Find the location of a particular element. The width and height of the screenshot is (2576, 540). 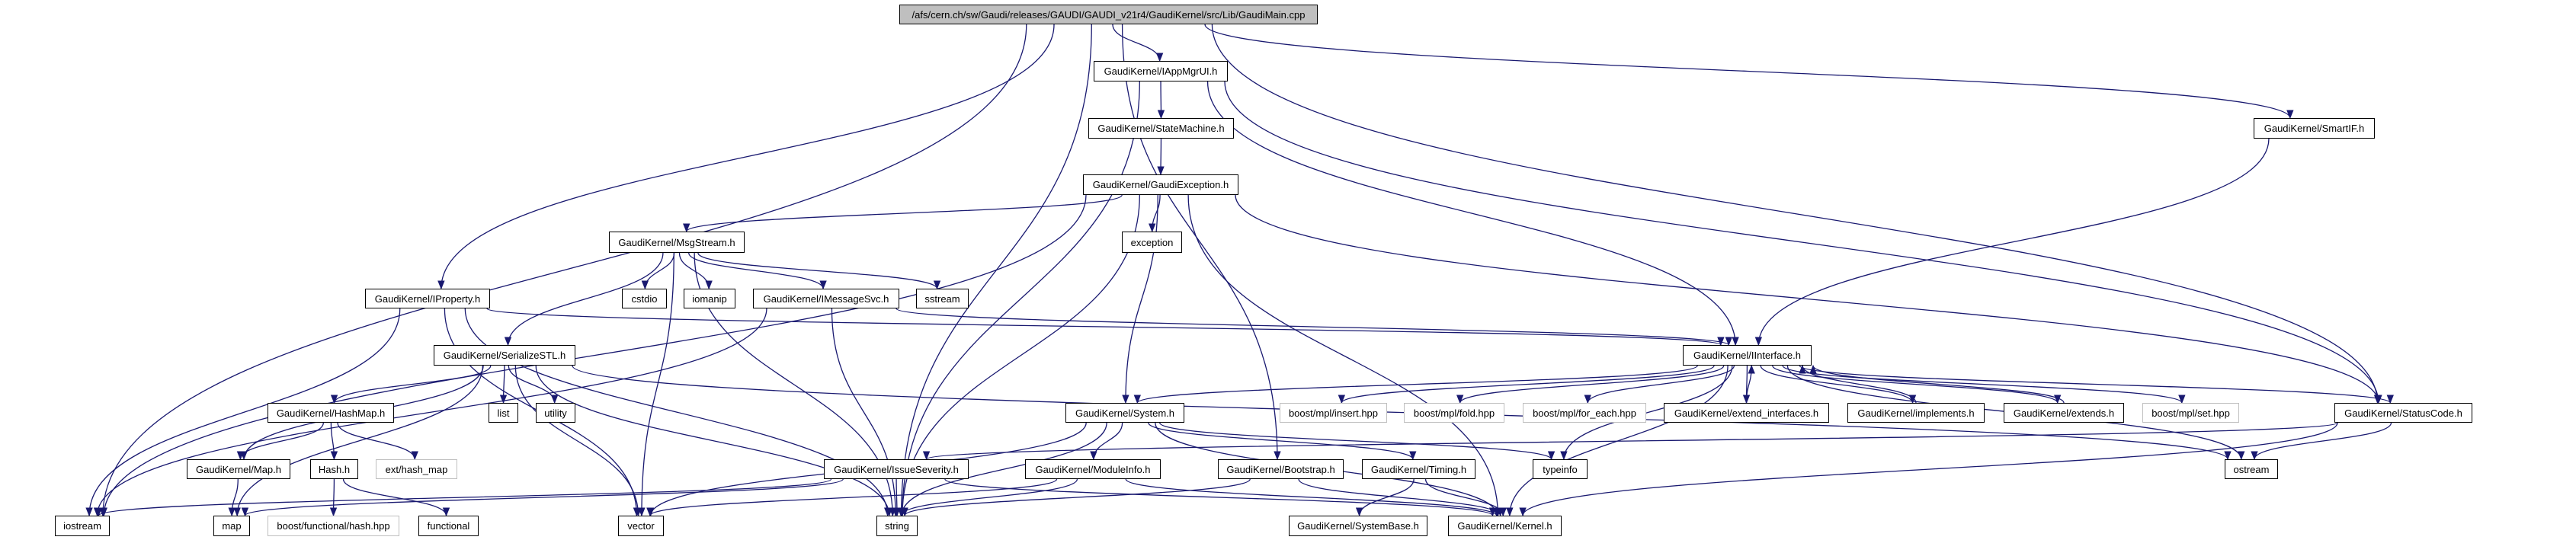

edge-serializestl-to-map is located at coordinates (358, 441).